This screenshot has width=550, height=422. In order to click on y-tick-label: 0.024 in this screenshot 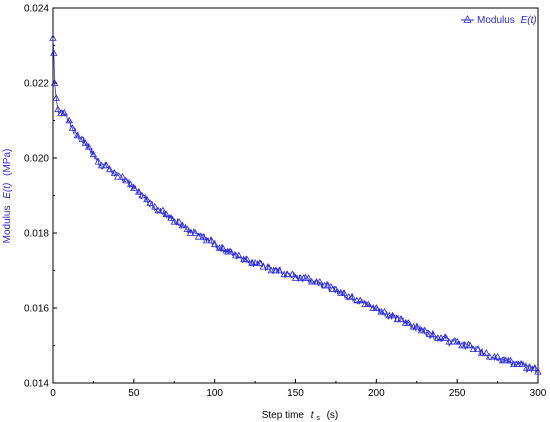, I will do `click(36, 9)`.